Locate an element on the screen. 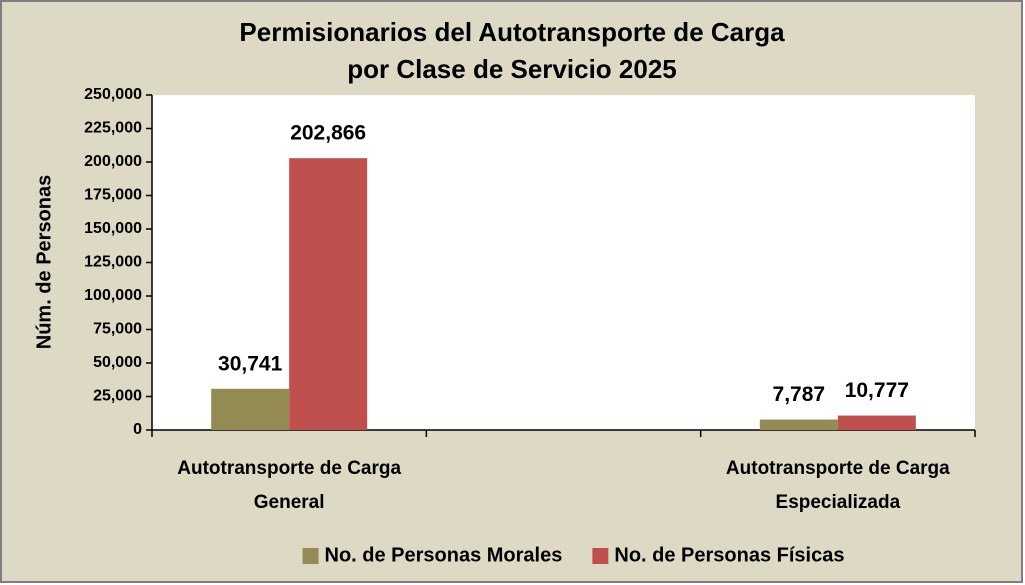 The width and height of the screenshot is (1025, 585). y-tick-label: 25,000 is located at coordinates (117, 396).